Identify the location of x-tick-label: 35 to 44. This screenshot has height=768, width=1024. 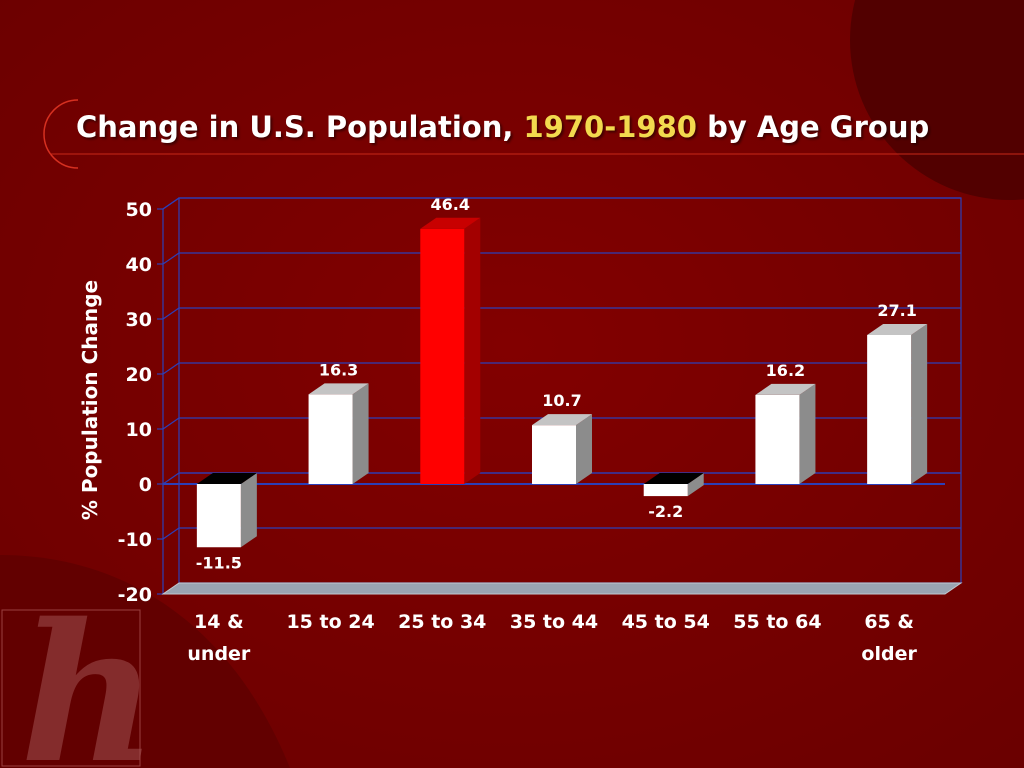
(554, 622).